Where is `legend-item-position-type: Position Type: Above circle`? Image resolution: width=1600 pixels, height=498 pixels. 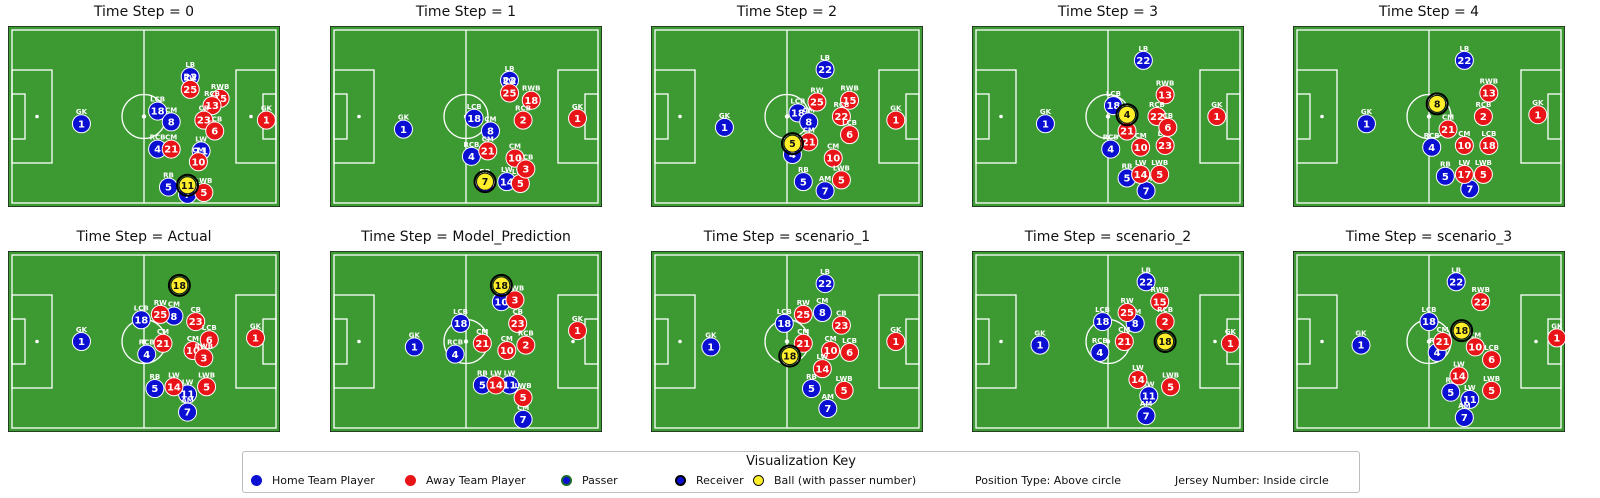
legend-item-position-type: Position Type: Above circle is located at coordinates (1048, 480).